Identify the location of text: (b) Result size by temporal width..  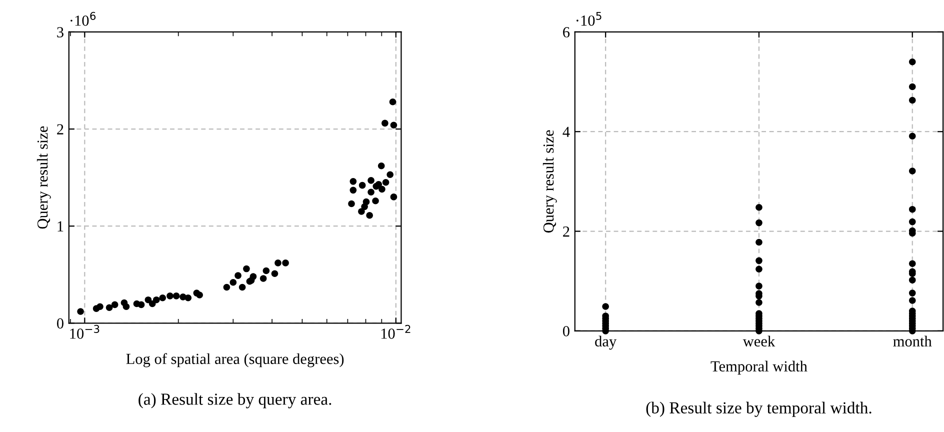
(759, 409).